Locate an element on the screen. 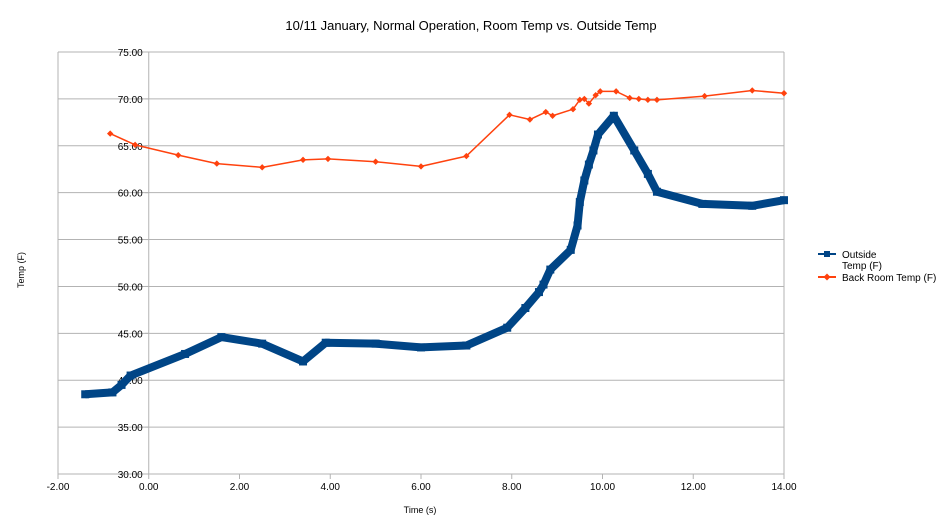 This screenshot has width=942, height=531. y-axis-title: Temp (F) is located at coordinates (21, 270).